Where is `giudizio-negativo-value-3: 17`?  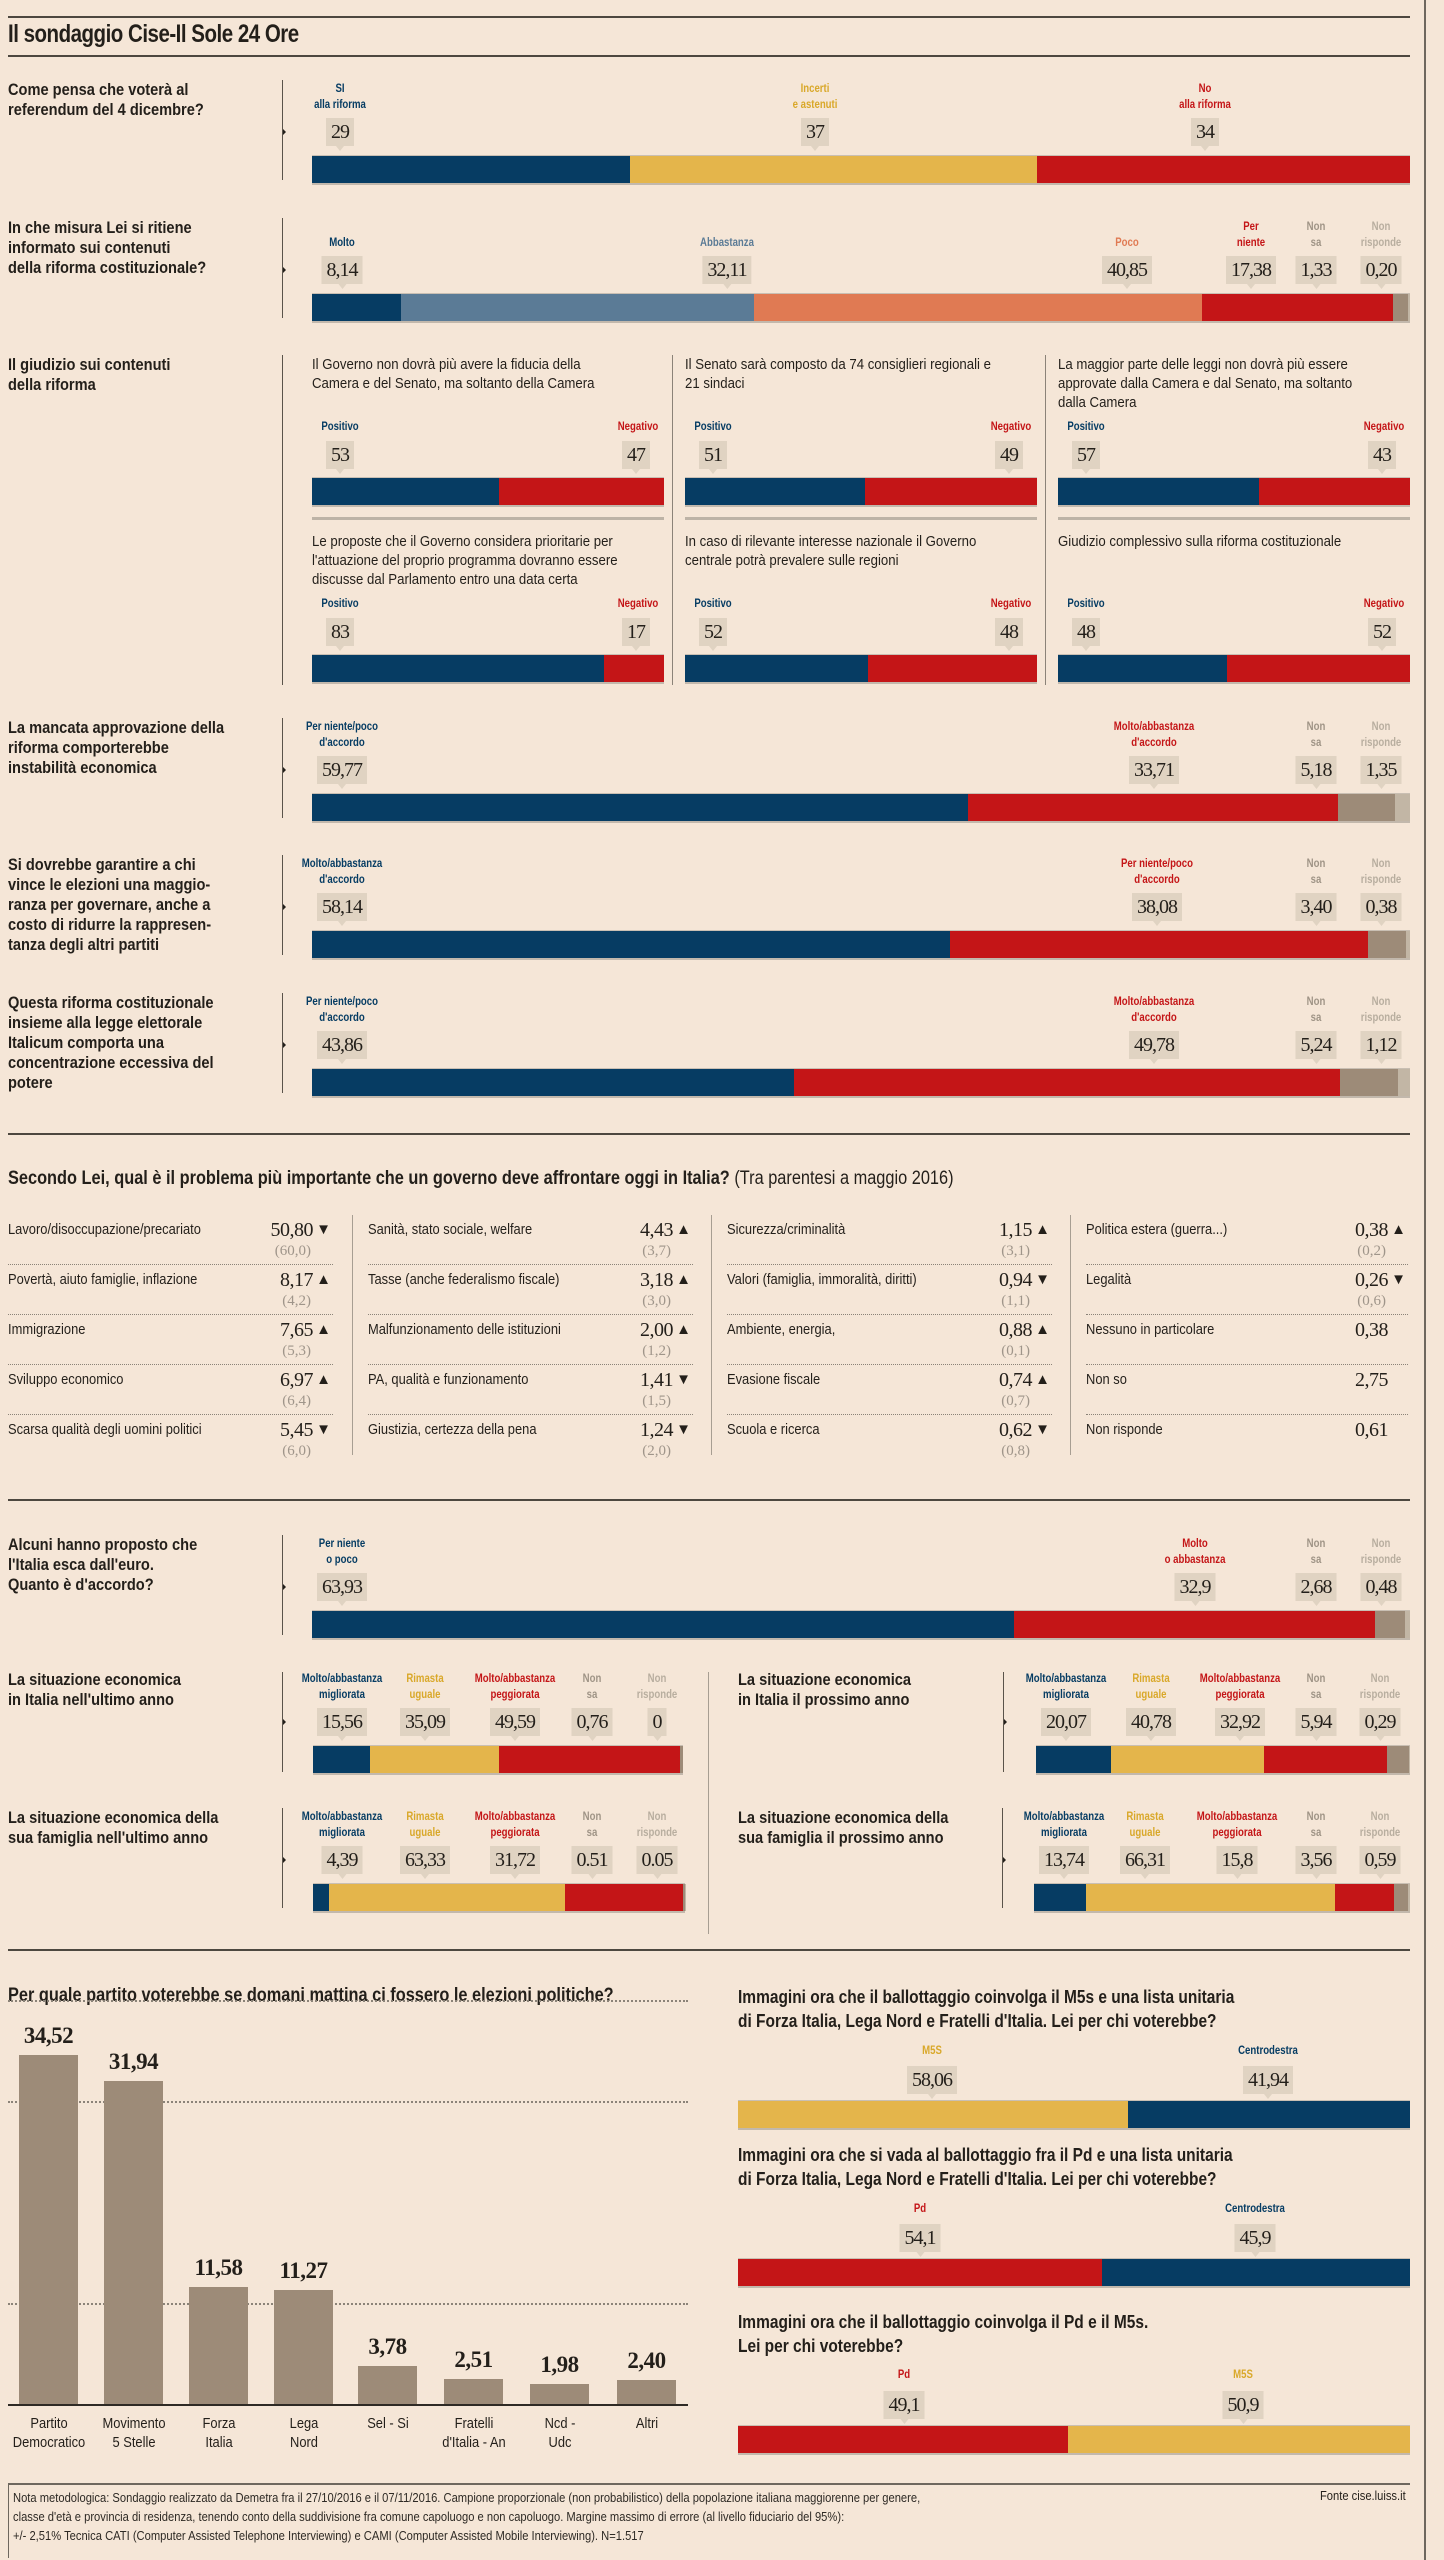
giudizio-negativo-value-3: 17 is located at coordinates (636, 634).